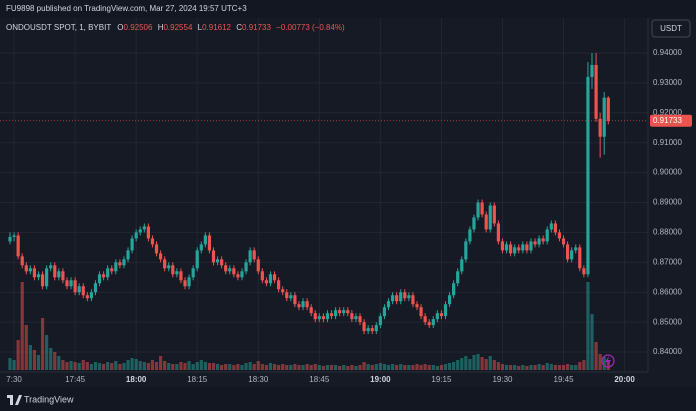 The width and height of the screenshot is (696, 411). Describe the element at coordinates (49, 399) in the screenshot. I see `brand: TradingView` at that location.